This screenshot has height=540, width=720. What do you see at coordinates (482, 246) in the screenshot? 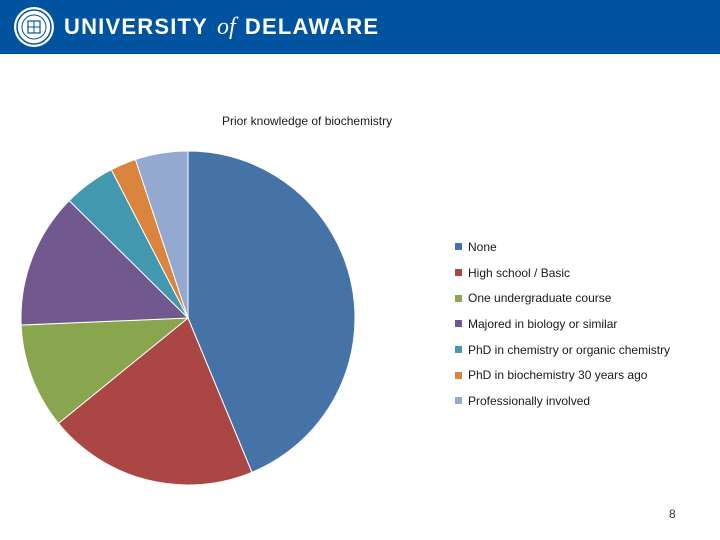
I see `legend-label: None` at bounding box center [482, 246].